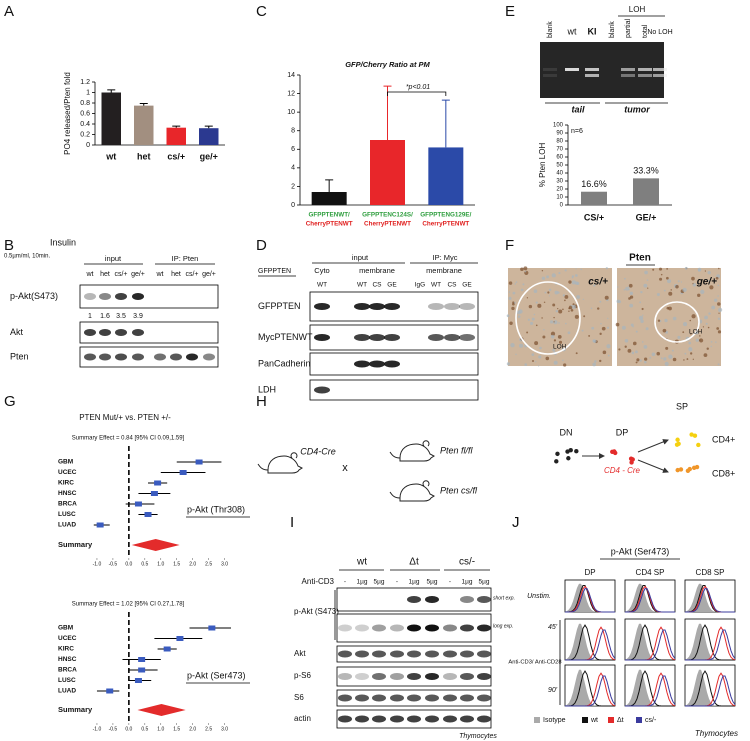  What do you see at coordinates (274, 271) in the screenshot?
I see `construct: GFPPTEN` at bounding box center [274, 271].